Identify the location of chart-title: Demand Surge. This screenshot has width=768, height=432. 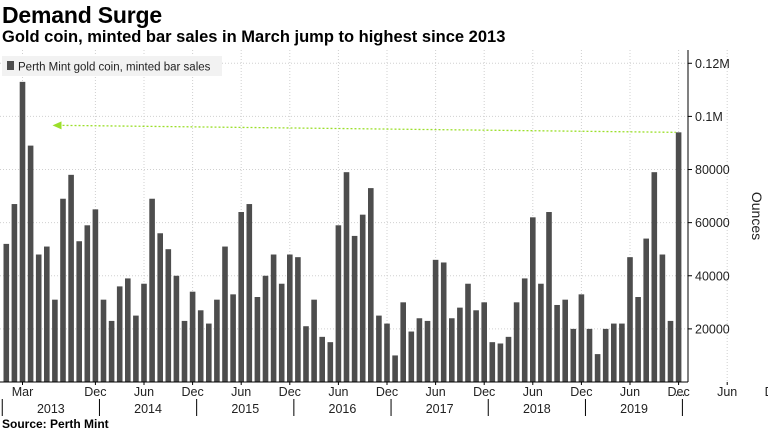
(82, 15).